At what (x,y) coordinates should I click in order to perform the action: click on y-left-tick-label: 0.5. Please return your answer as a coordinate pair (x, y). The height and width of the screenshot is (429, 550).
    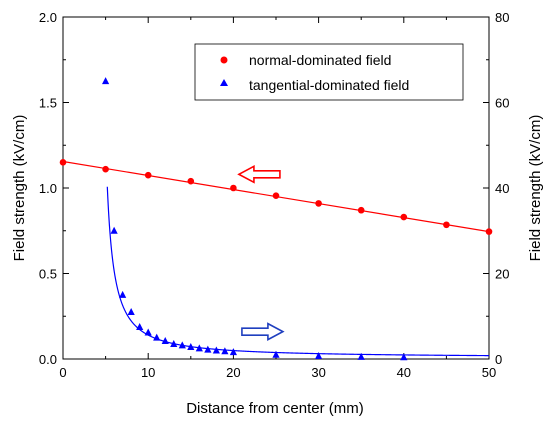
    Looking at the image, I should click on (48, 274).